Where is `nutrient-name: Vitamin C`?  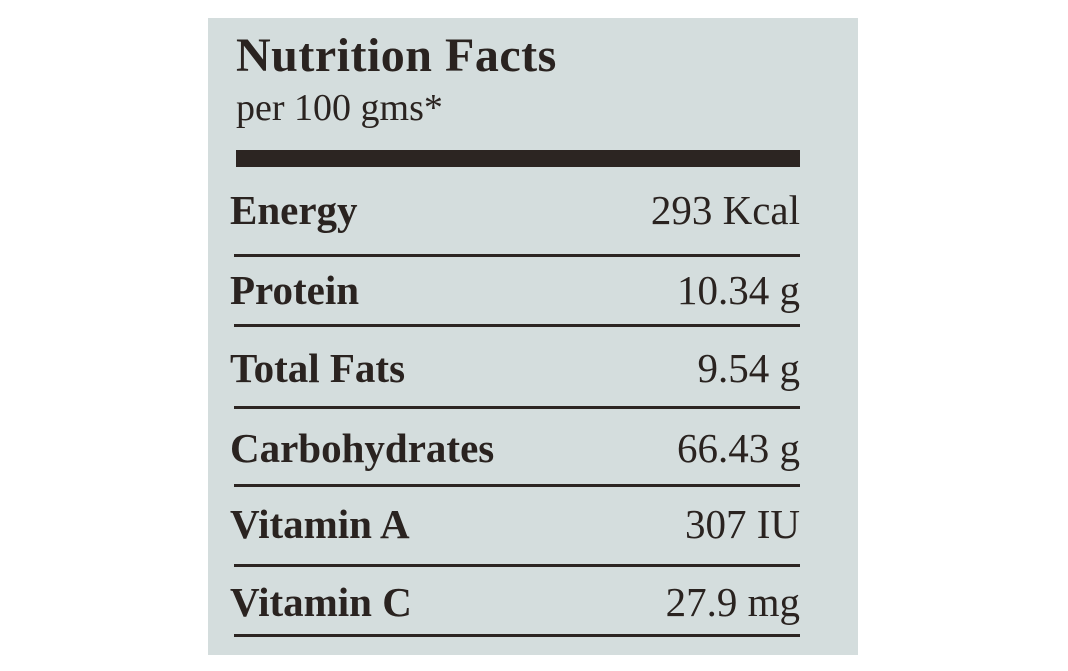
nutrient-name: Vitamin C is located at coordinates (321, 602).